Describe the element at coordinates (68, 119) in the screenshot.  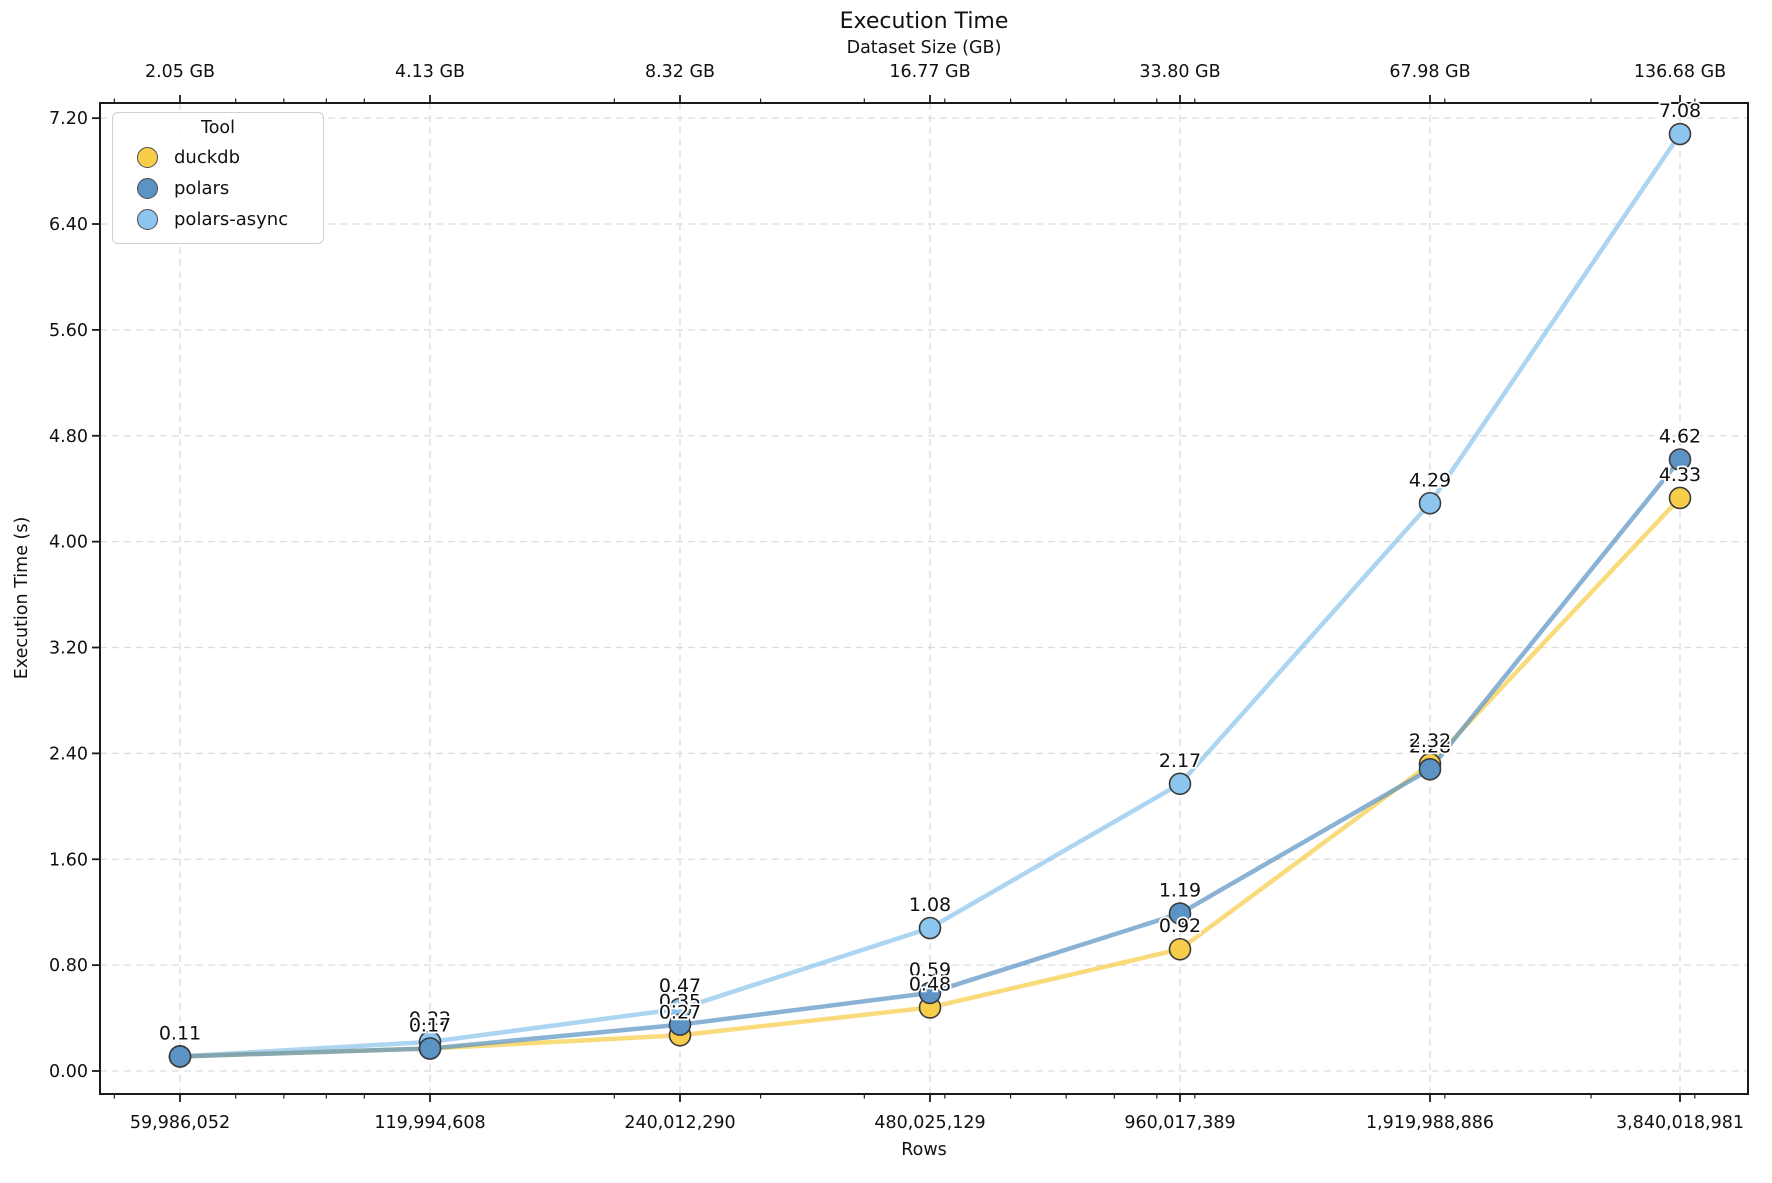
I see `svg-text: 7.20` at that location.